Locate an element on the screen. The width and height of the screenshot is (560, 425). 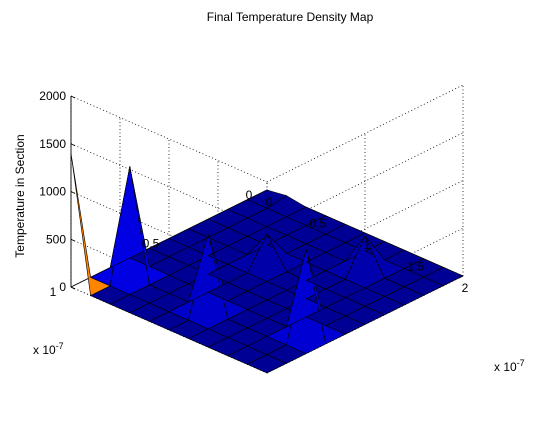
y-tick-label: 1 is located at coordinates (53, 292).